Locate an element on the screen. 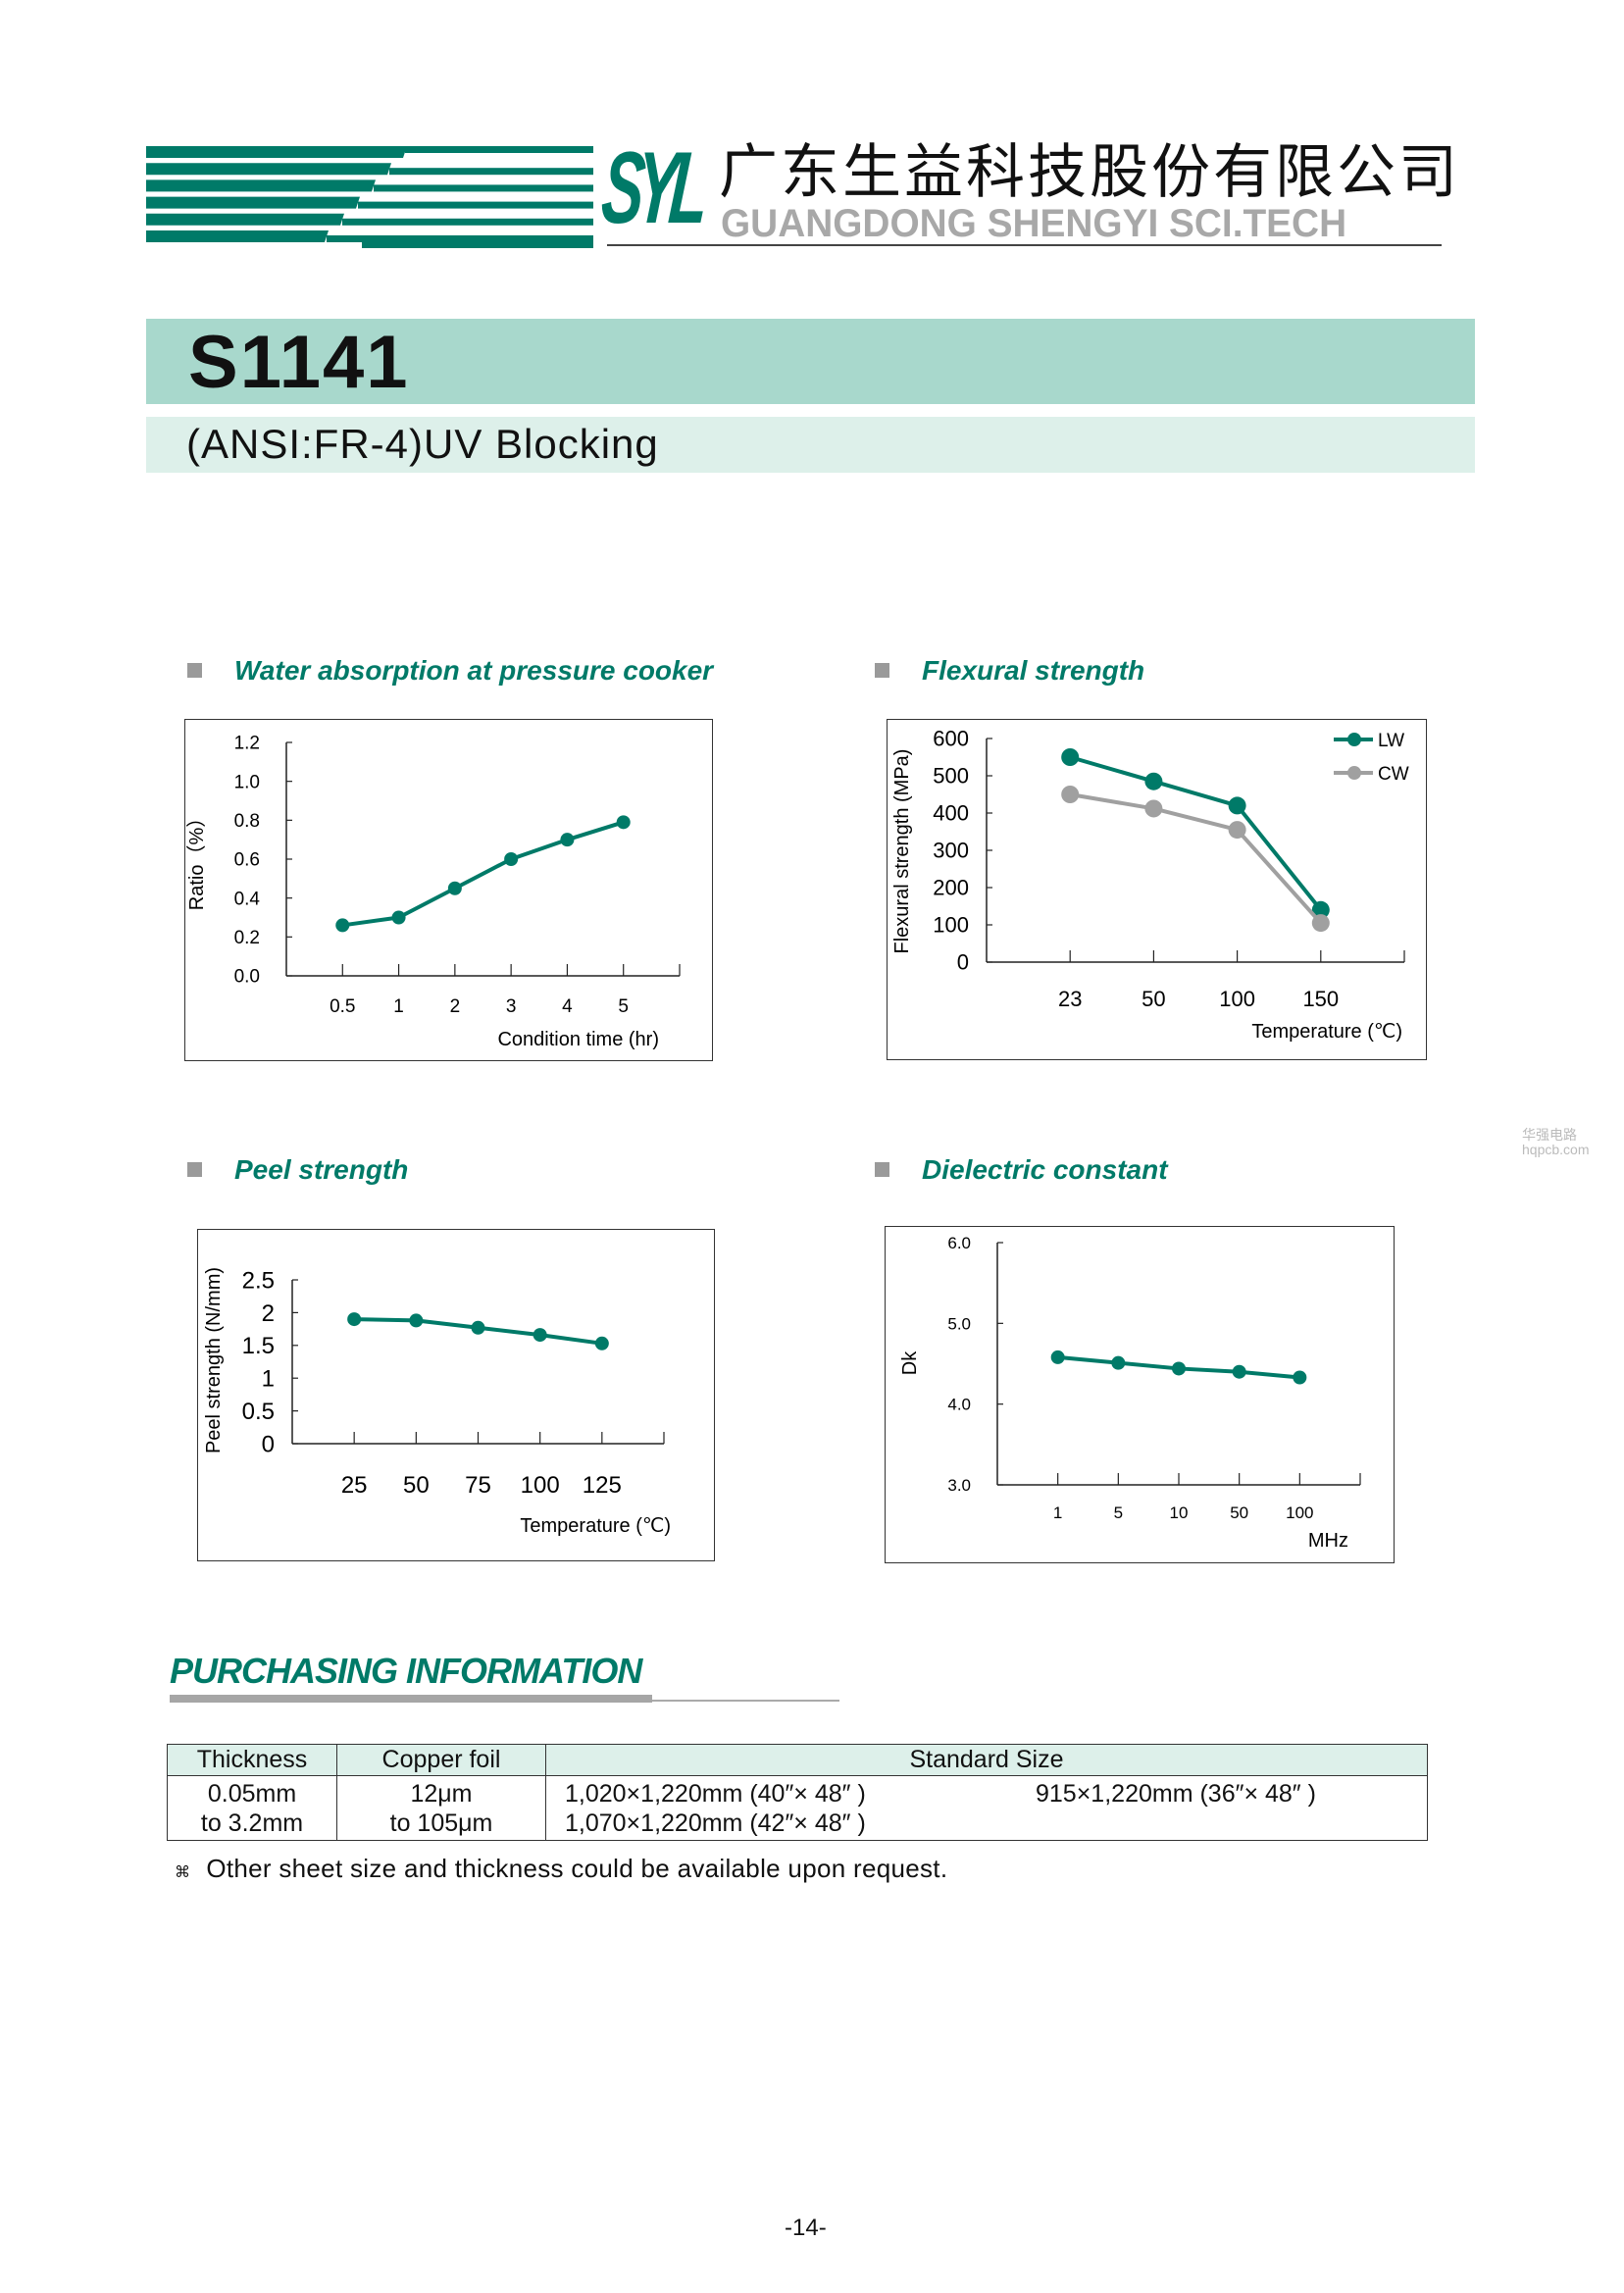 The image size is (1624, 2293). x-axis-label: MHz is located at coordinates (1328, 1541).